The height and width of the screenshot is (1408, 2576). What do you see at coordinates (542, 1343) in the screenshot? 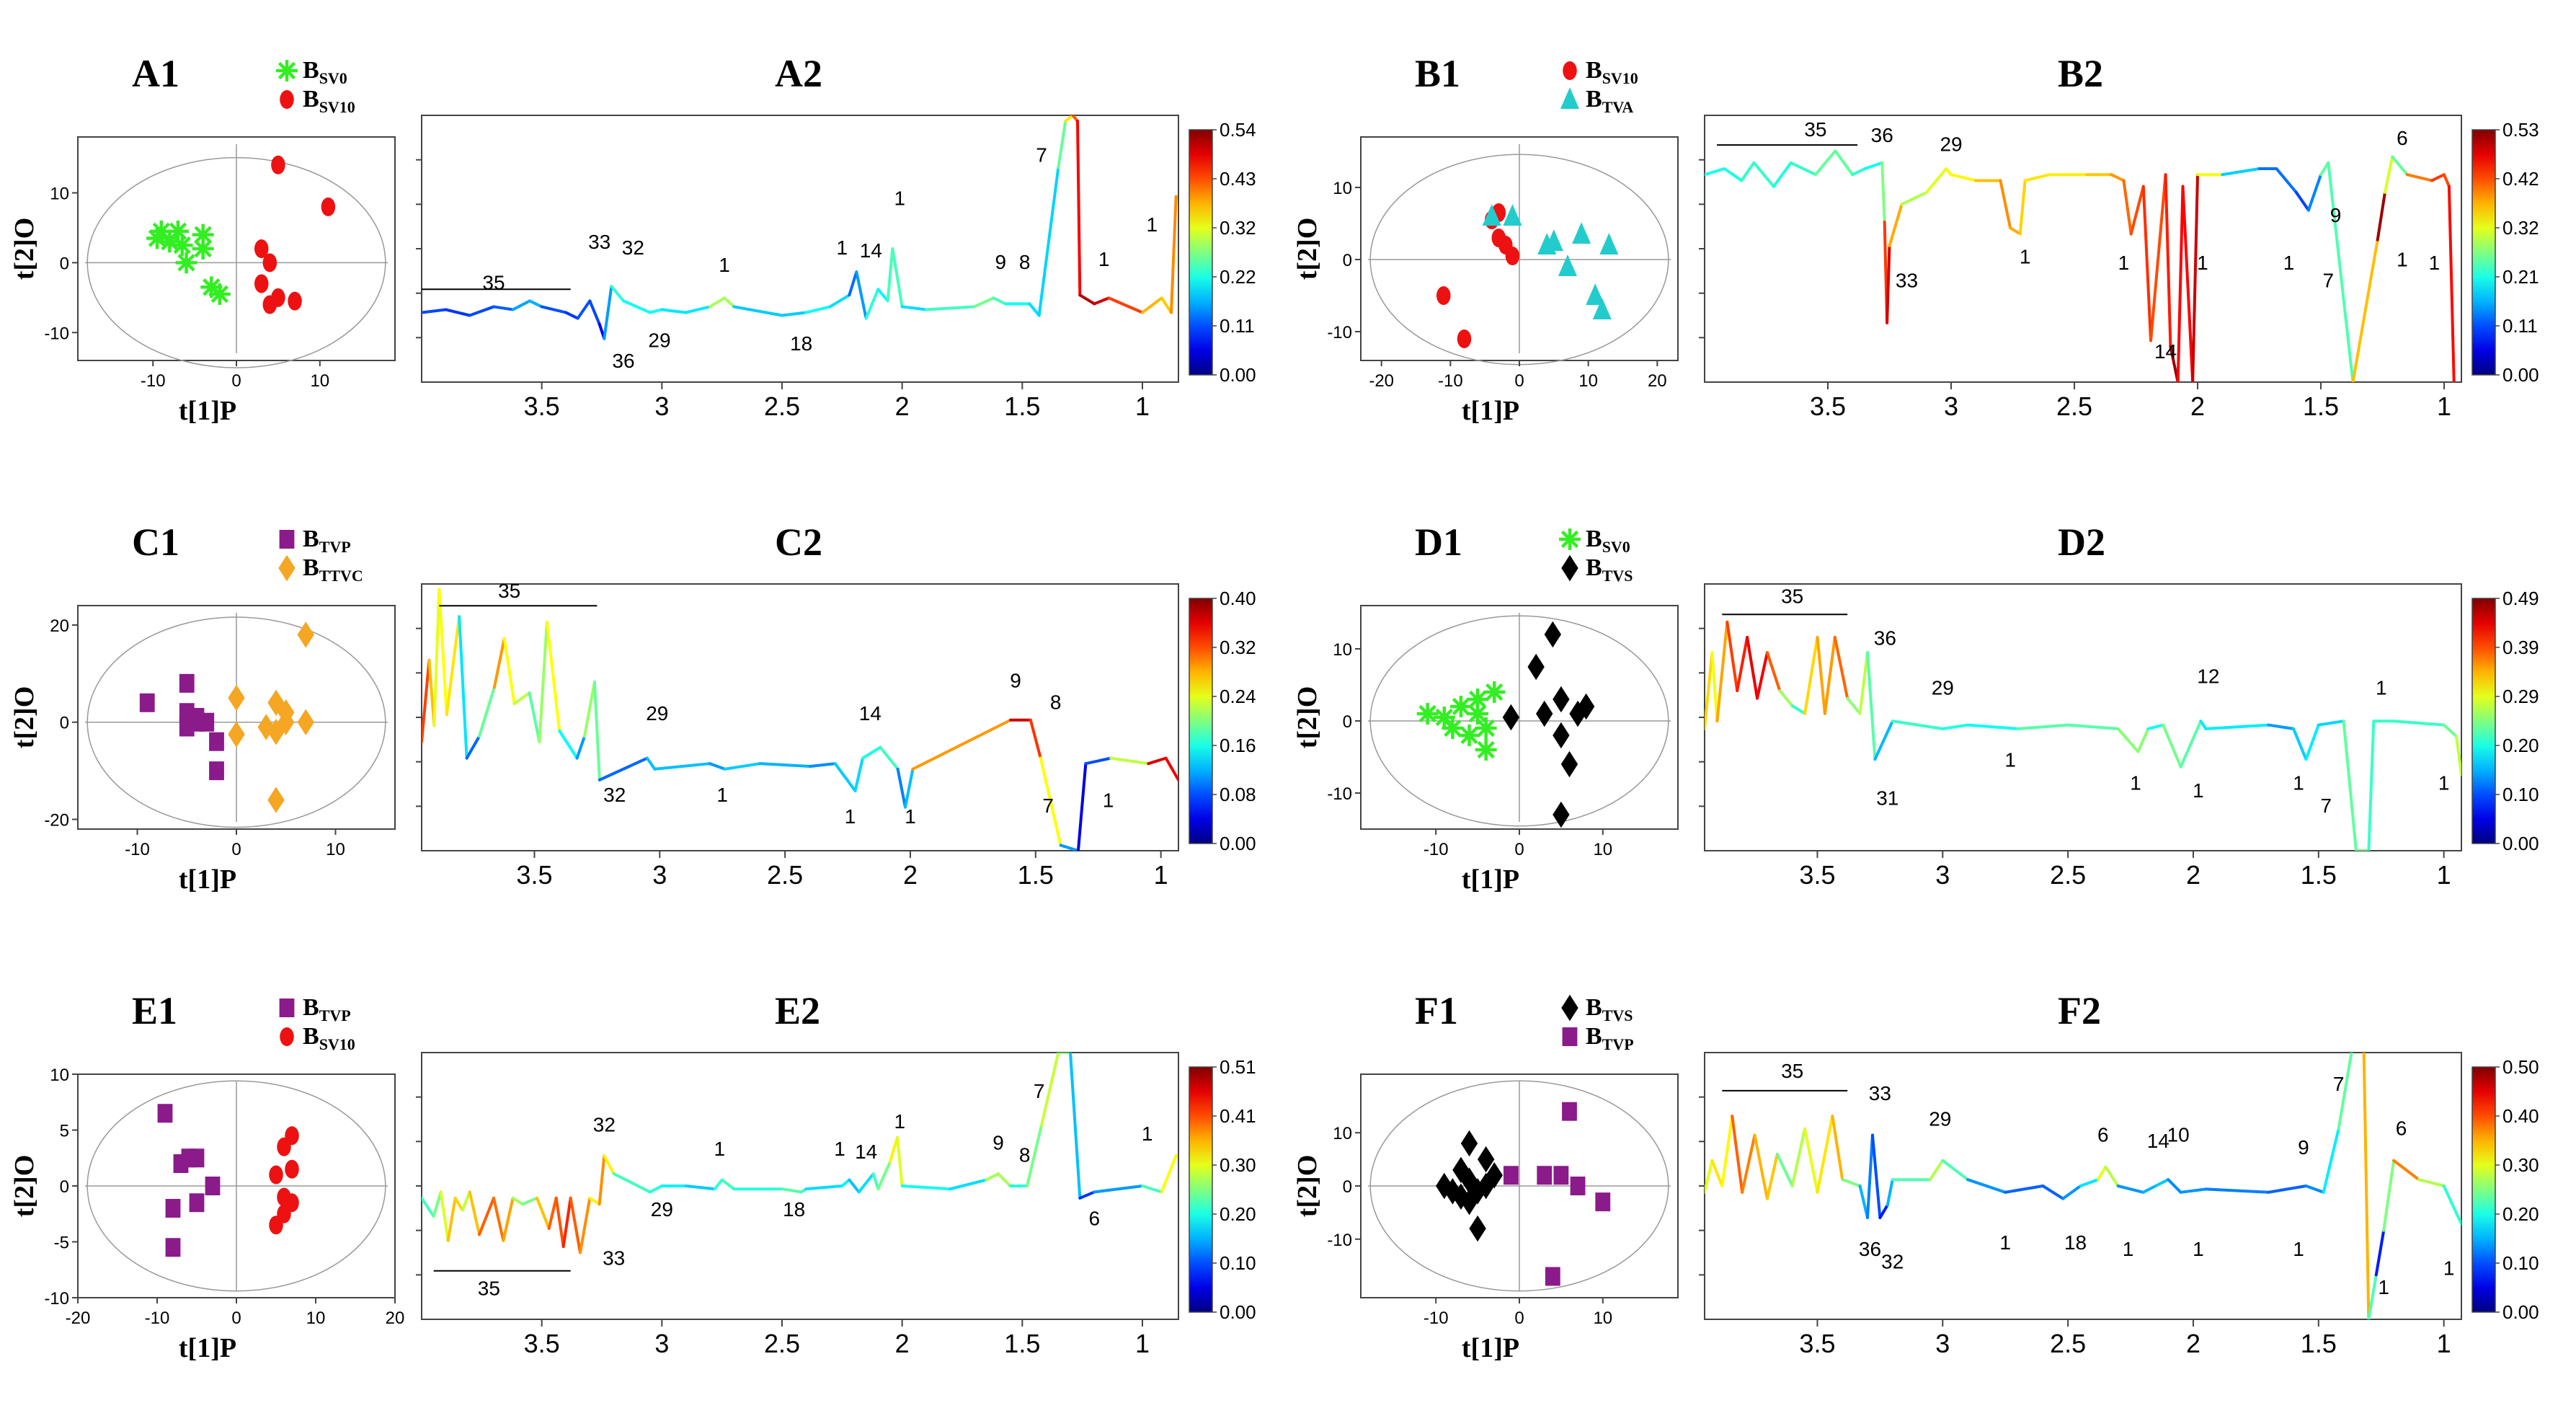
I see `x-tick-label: 3.5` at bounding box center [542, 1343].